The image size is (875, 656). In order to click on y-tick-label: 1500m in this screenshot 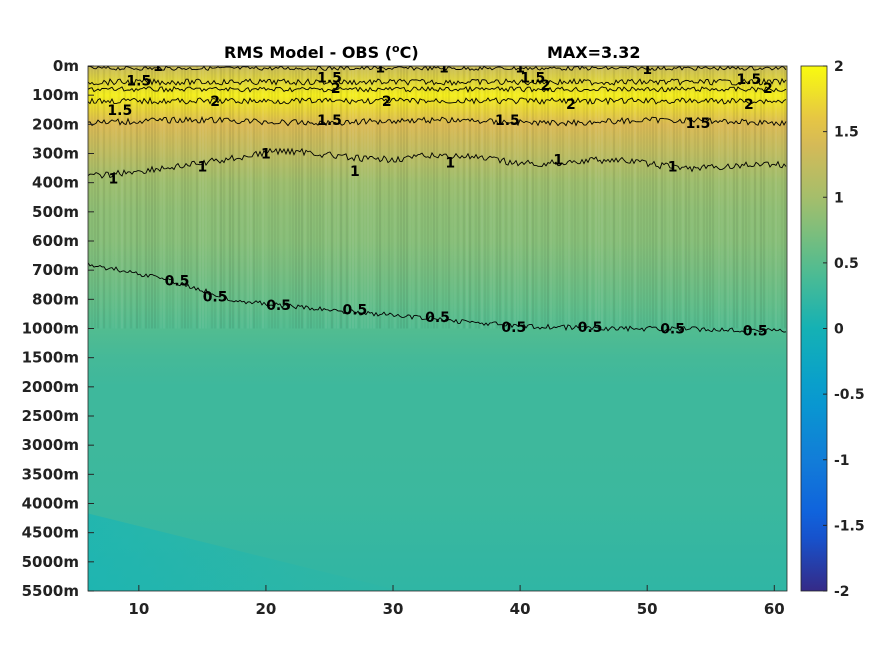, I will do `click(50, 358)`.